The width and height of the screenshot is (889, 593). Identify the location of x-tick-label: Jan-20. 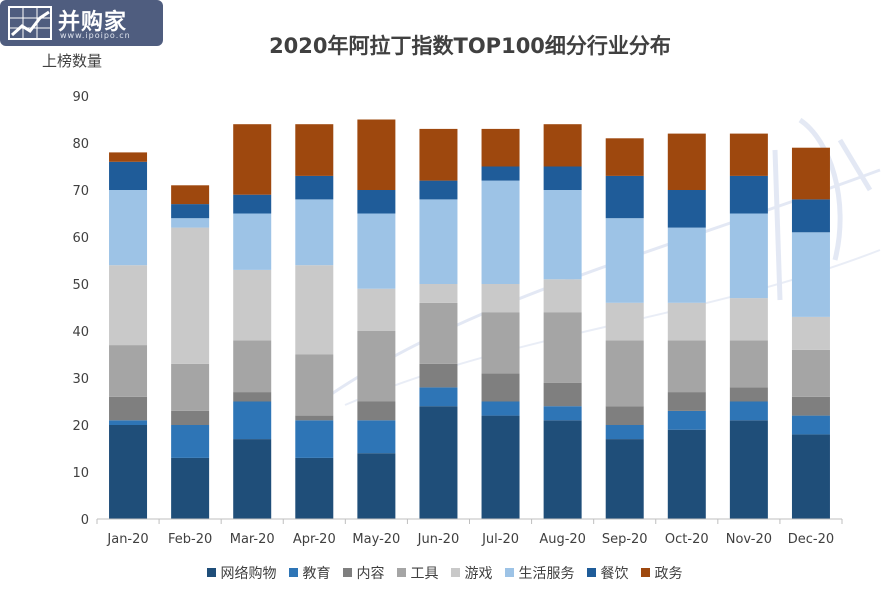
(127, 539).